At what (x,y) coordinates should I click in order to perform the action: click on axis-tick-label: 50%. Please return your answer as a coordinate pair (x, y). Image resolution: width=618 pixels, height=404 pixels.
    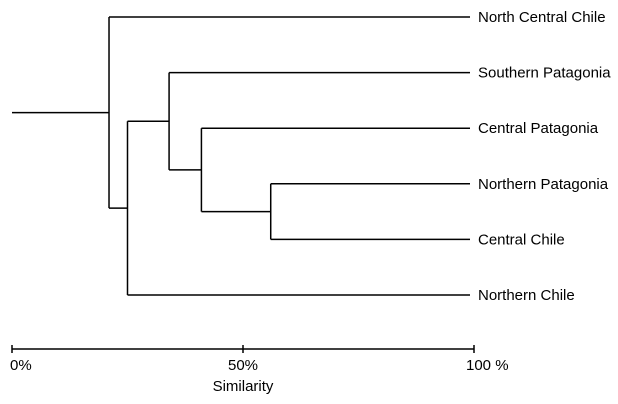
    Looking at the image, I should click on (243, 365).